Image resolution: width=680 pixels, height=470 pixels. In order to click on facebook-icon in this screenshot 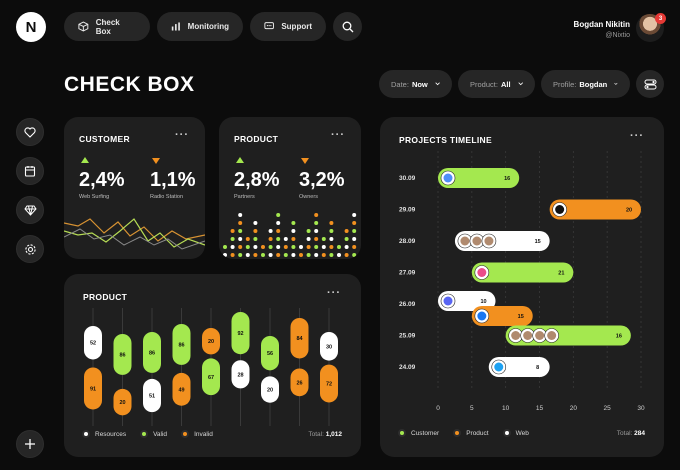, I will do `click(482, 316)`.